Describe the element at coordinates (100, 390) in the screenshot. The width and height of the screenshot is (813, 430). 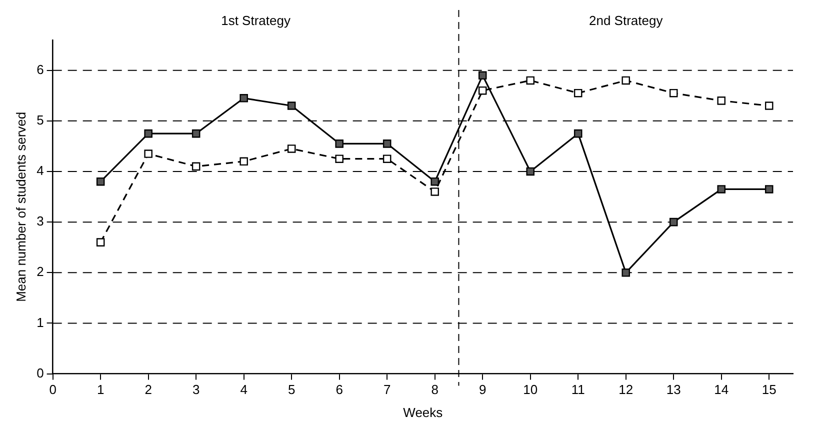
I see `x-tick-label: 1` at that location.